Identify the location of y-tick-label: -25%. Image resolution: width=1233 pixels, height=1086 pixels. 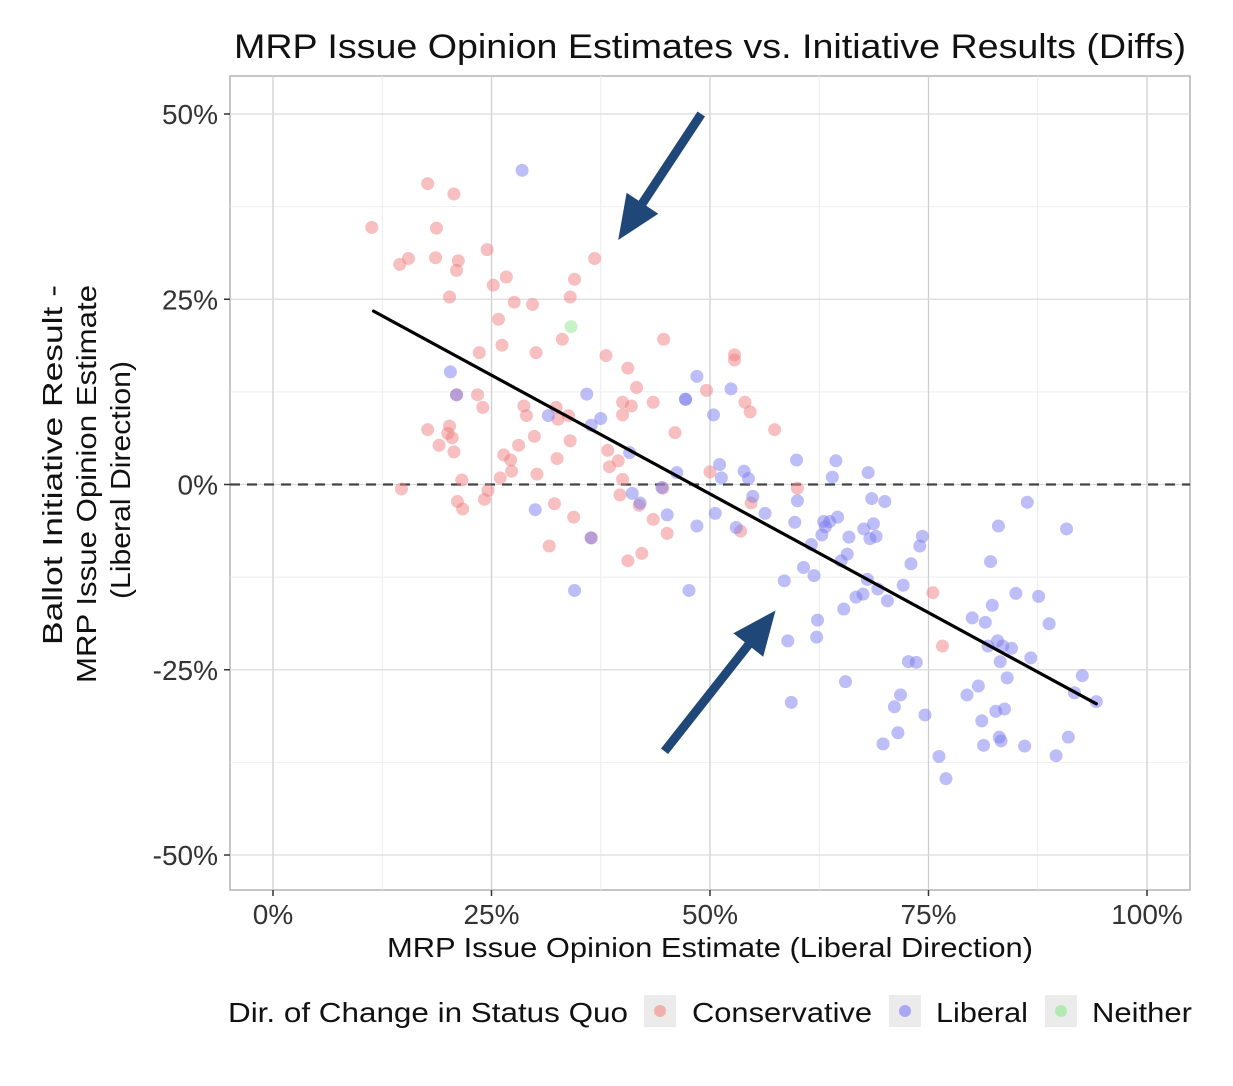
(185, 670).